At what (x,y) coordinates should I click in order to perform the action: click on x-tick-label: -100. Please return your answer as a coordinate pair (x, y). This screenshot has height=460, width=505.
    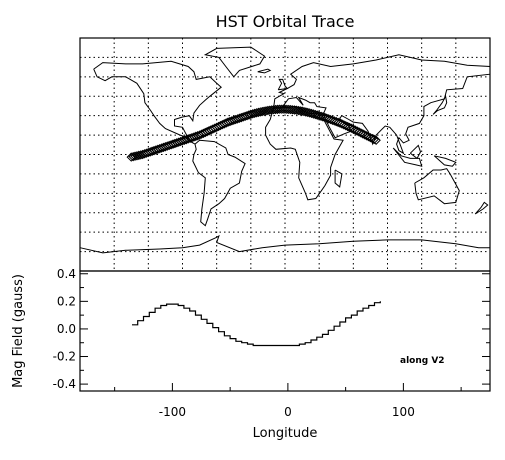
    Looking at the image, I should click on (172, 412).